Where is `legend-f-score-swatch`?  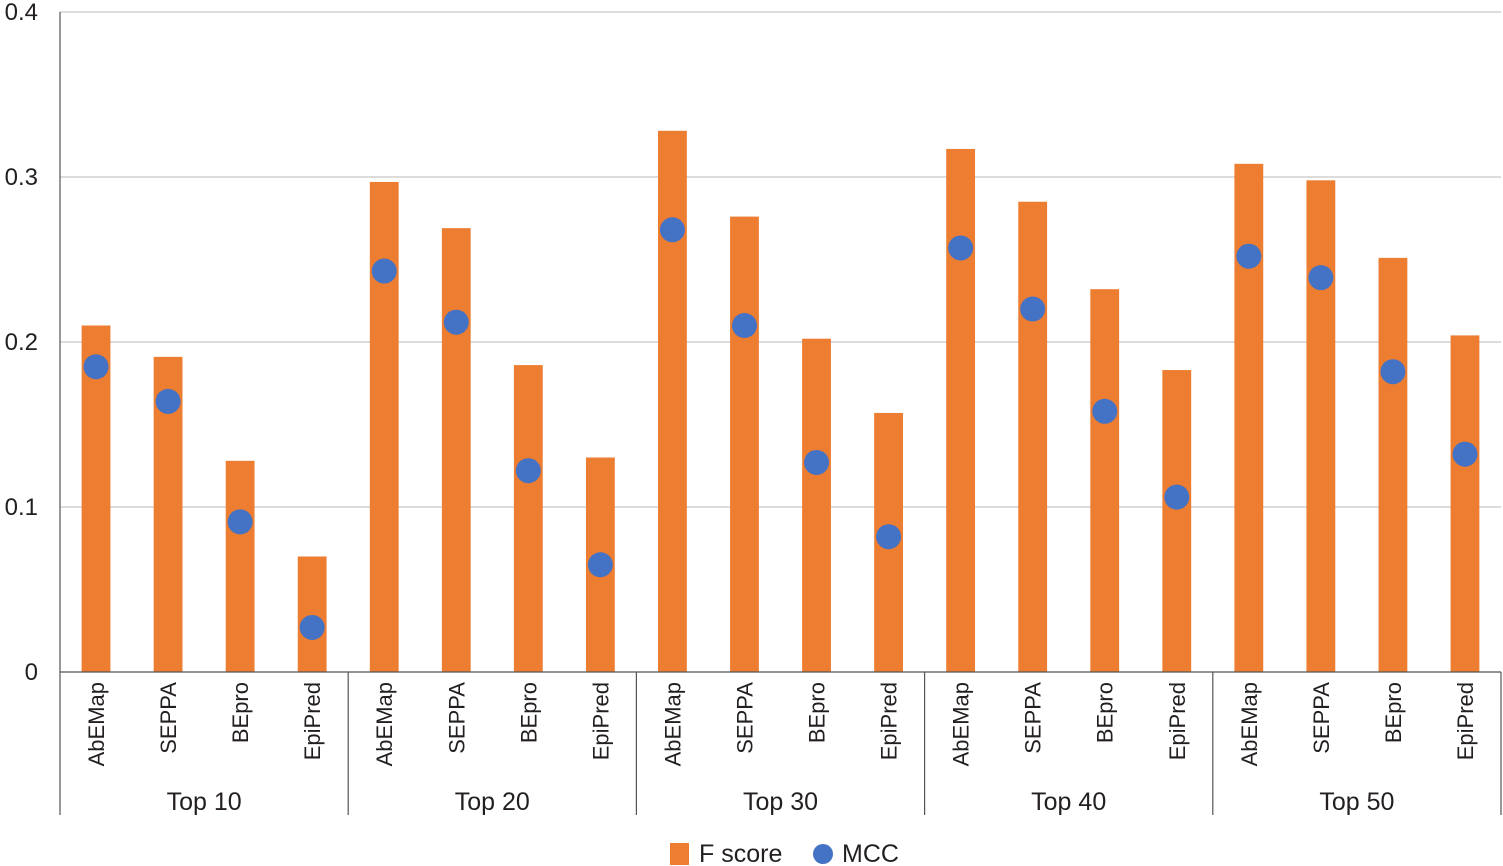 legend-f-score-swatch is located at coordinates (679, 854).